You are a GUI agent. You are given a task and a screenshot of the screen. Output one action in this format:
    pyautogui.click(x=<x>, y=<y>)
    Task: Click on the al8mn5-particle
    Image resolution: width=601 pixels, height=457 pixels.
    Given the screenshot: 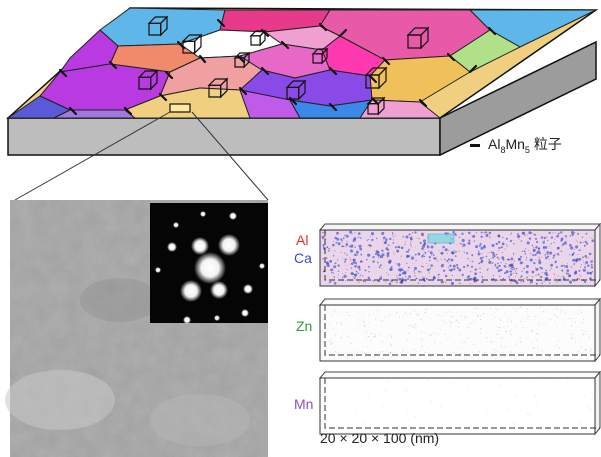 What is the action you would take?
    pyautogui.click(x=333, y=71)
    